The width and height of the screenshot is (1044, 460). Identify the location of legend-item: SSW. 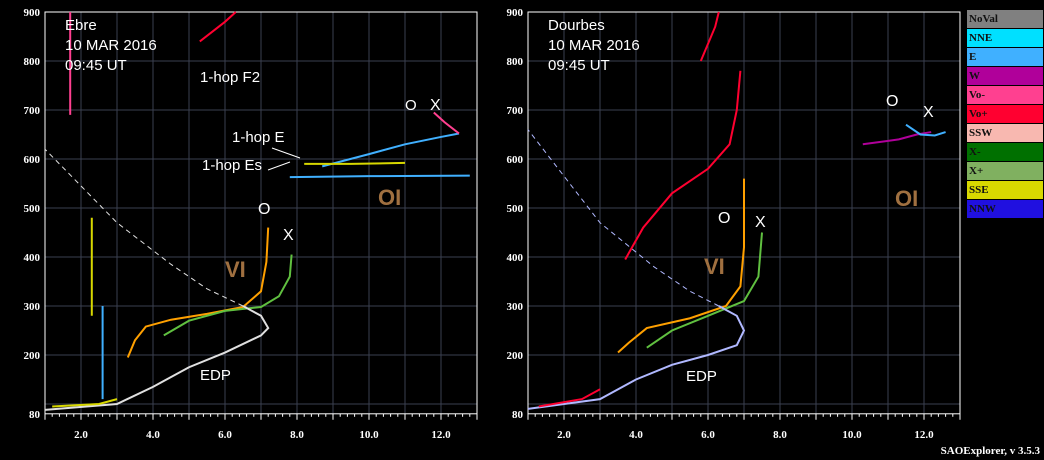
(1005, 133).